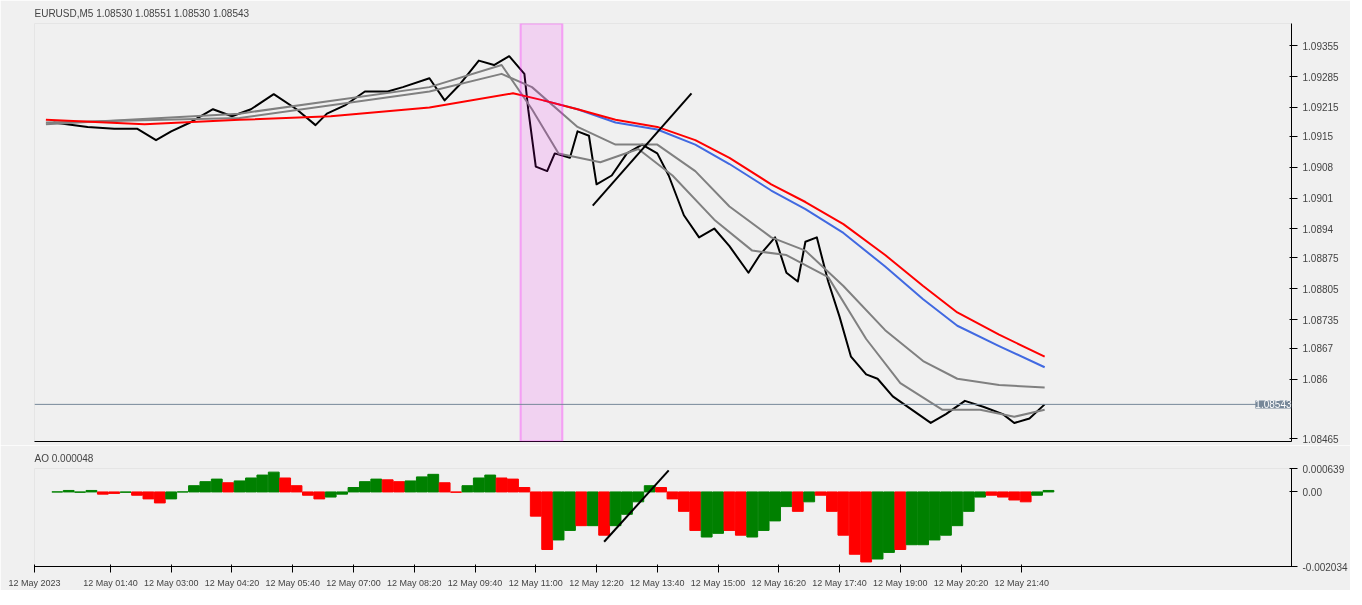 This screenshot has width=1362, height=605. Describe the element at coordinates (657, 582) in the screenshot. I see `x-tick-label: 12 May 13:40` at that location.